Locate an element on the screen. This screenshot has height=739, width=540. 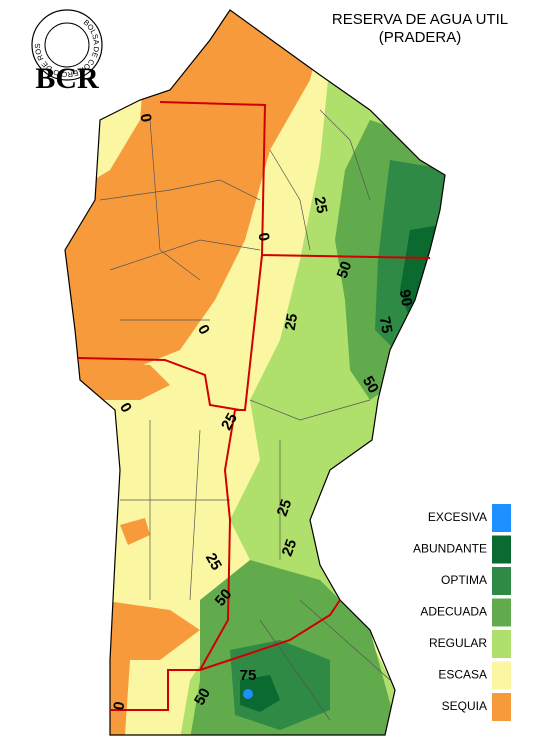
logo: BOLSA DE COMERCIO DE ROSARIO BCR is located at coordinates (51, 47).